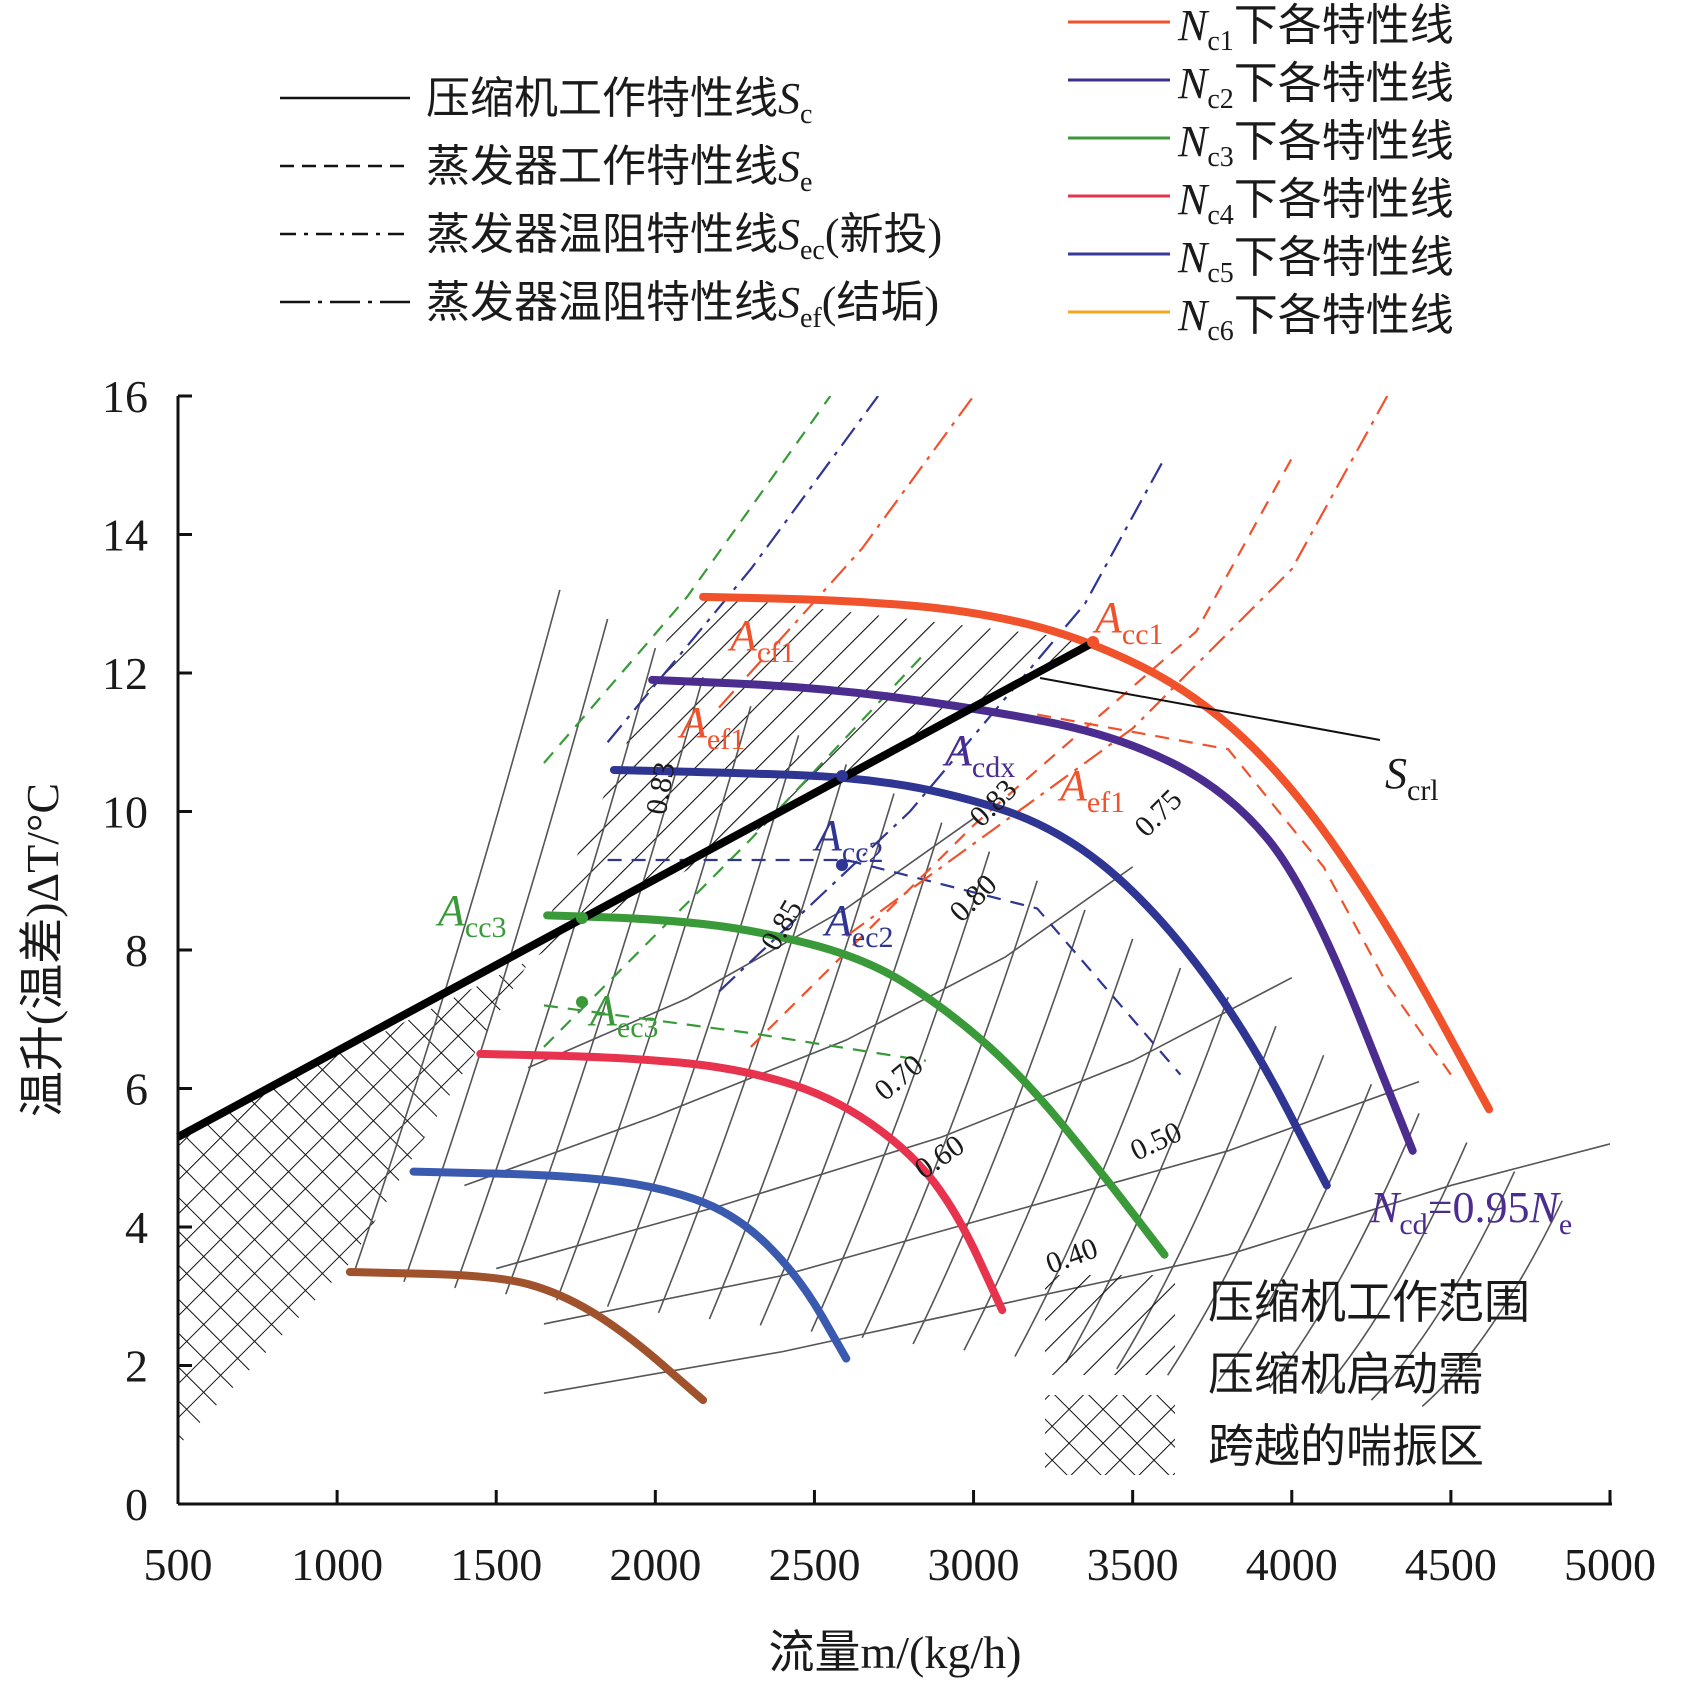  What do you see at coordinates (526, 1336) in the screenshot?
I see `speed-line-Nc6` at bounding box center [526, 1336].